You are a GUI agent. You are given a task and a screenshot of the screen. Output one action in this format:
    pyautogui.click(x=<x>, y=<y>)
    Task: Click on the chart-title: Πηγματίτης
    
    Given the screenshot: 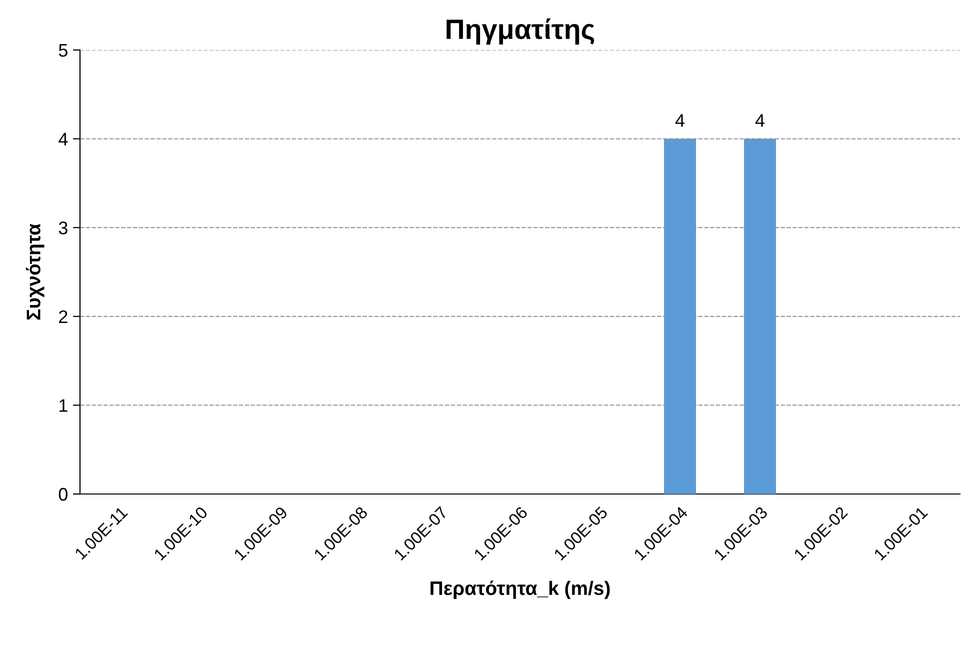 What is the action you would take?
    pyautogui.click(x=520, y=31)
    